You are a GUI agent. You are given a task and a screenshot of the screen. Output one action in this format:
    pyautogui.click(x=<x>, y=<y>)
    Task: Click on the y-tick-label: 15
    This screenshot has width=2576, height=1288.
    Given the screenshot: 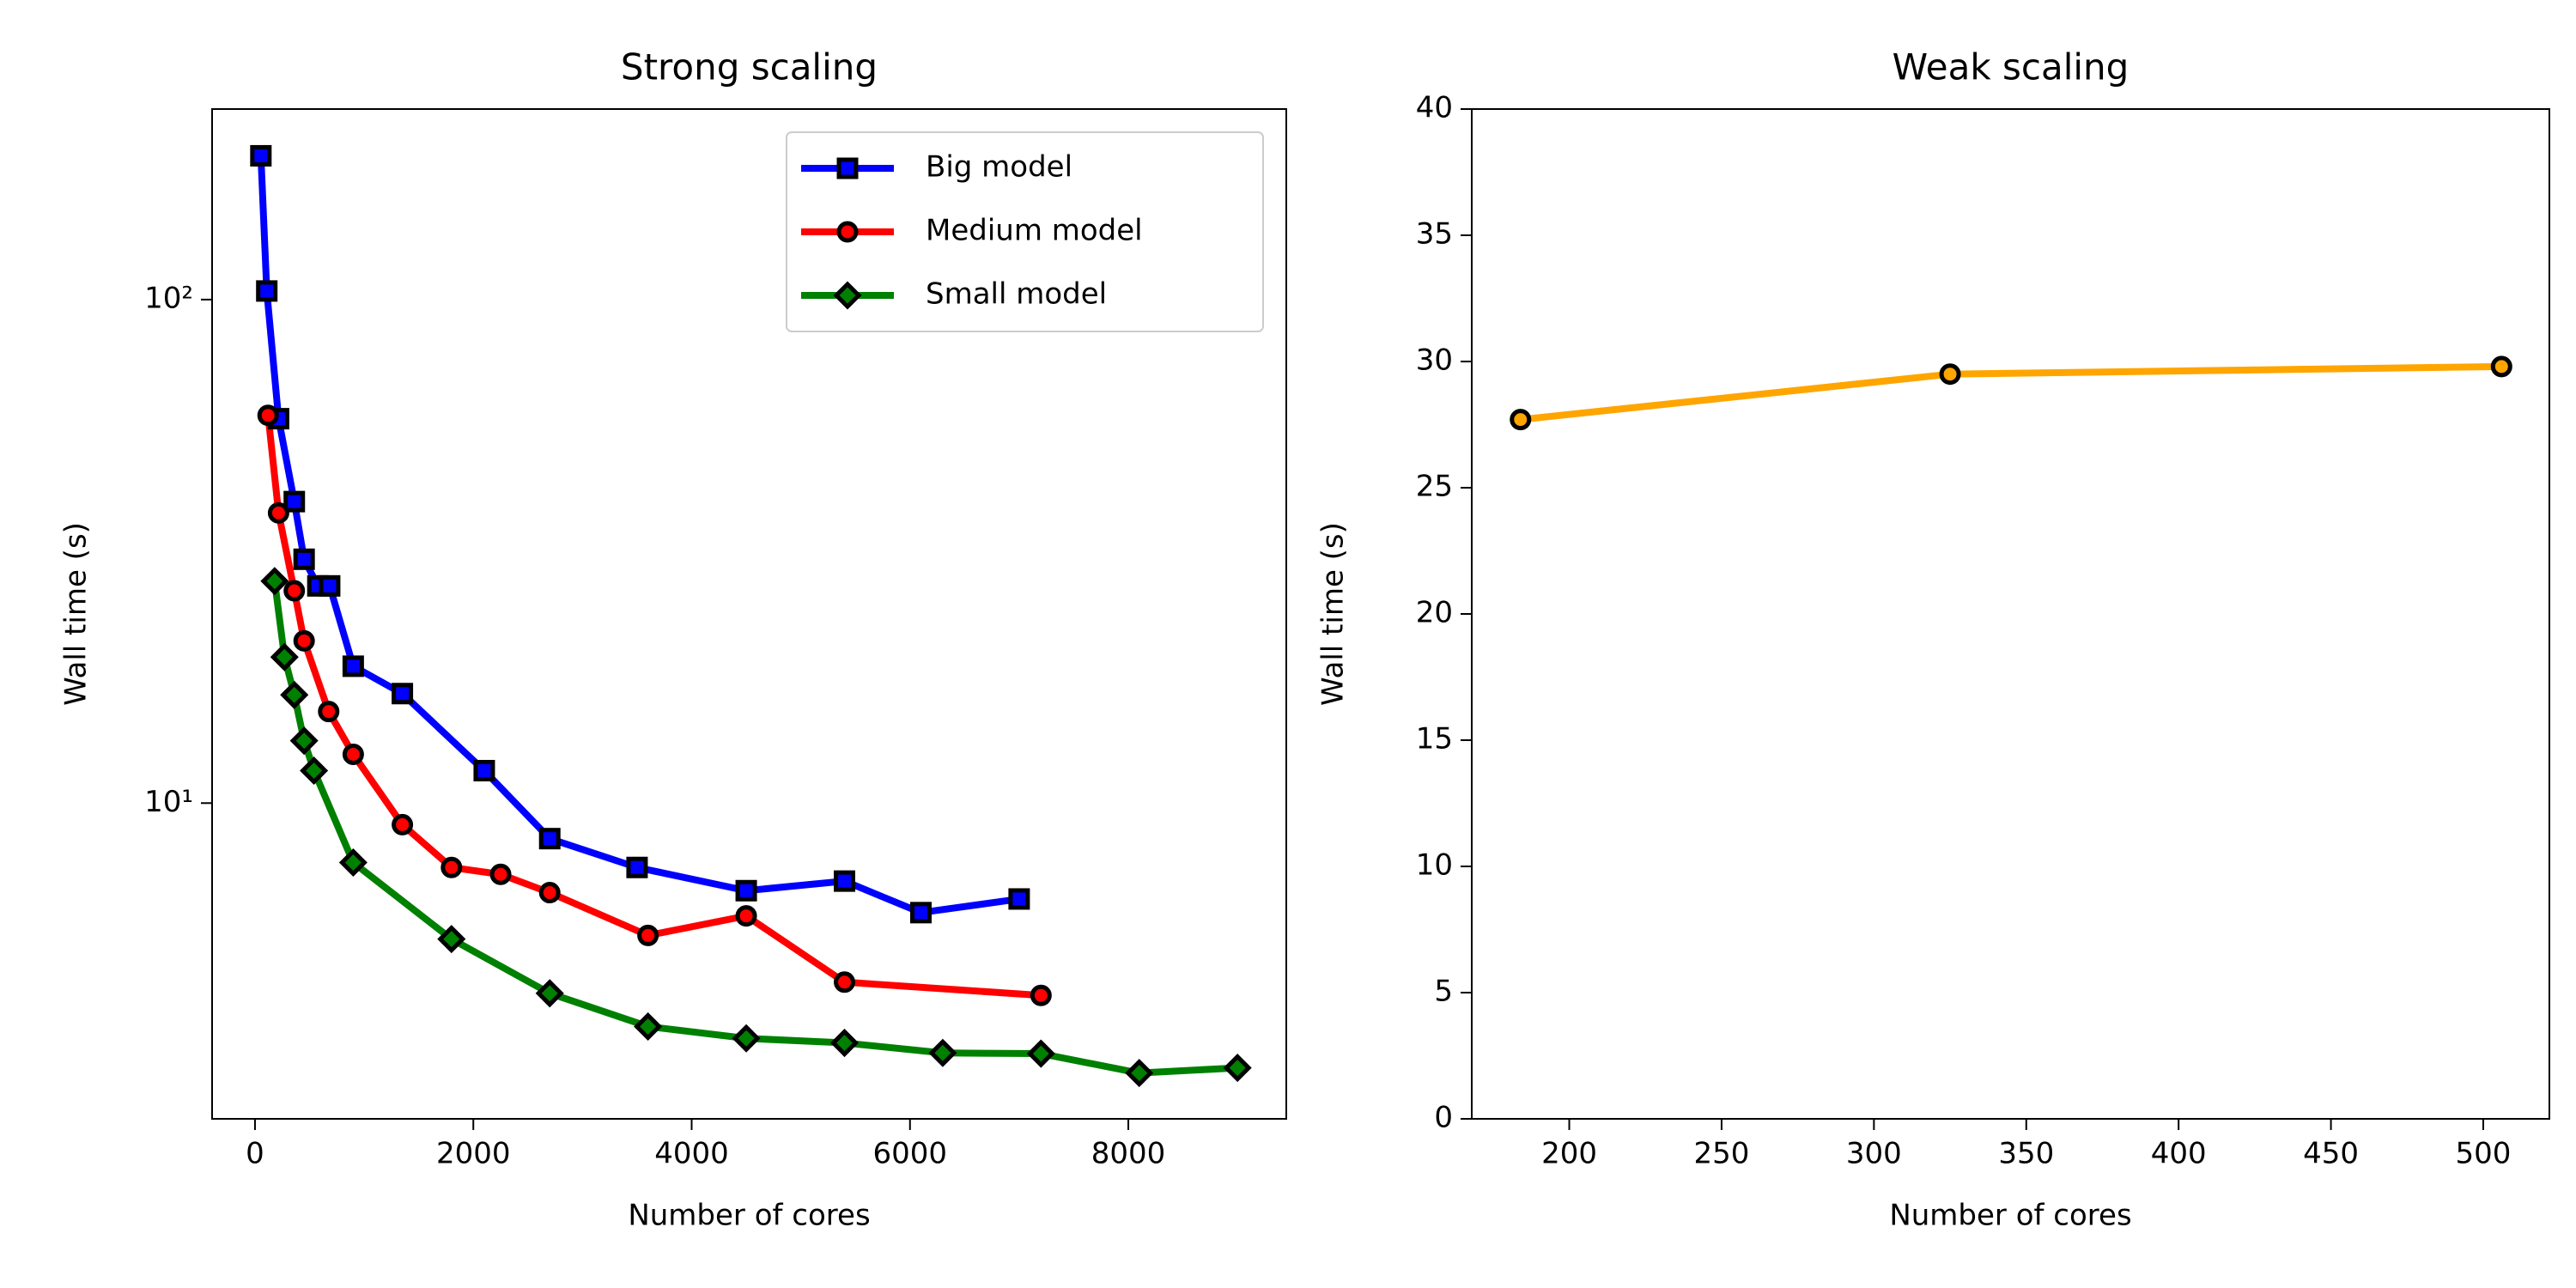 What is the action you would take?
    pyautogui.click(x=1434, y=739)
    